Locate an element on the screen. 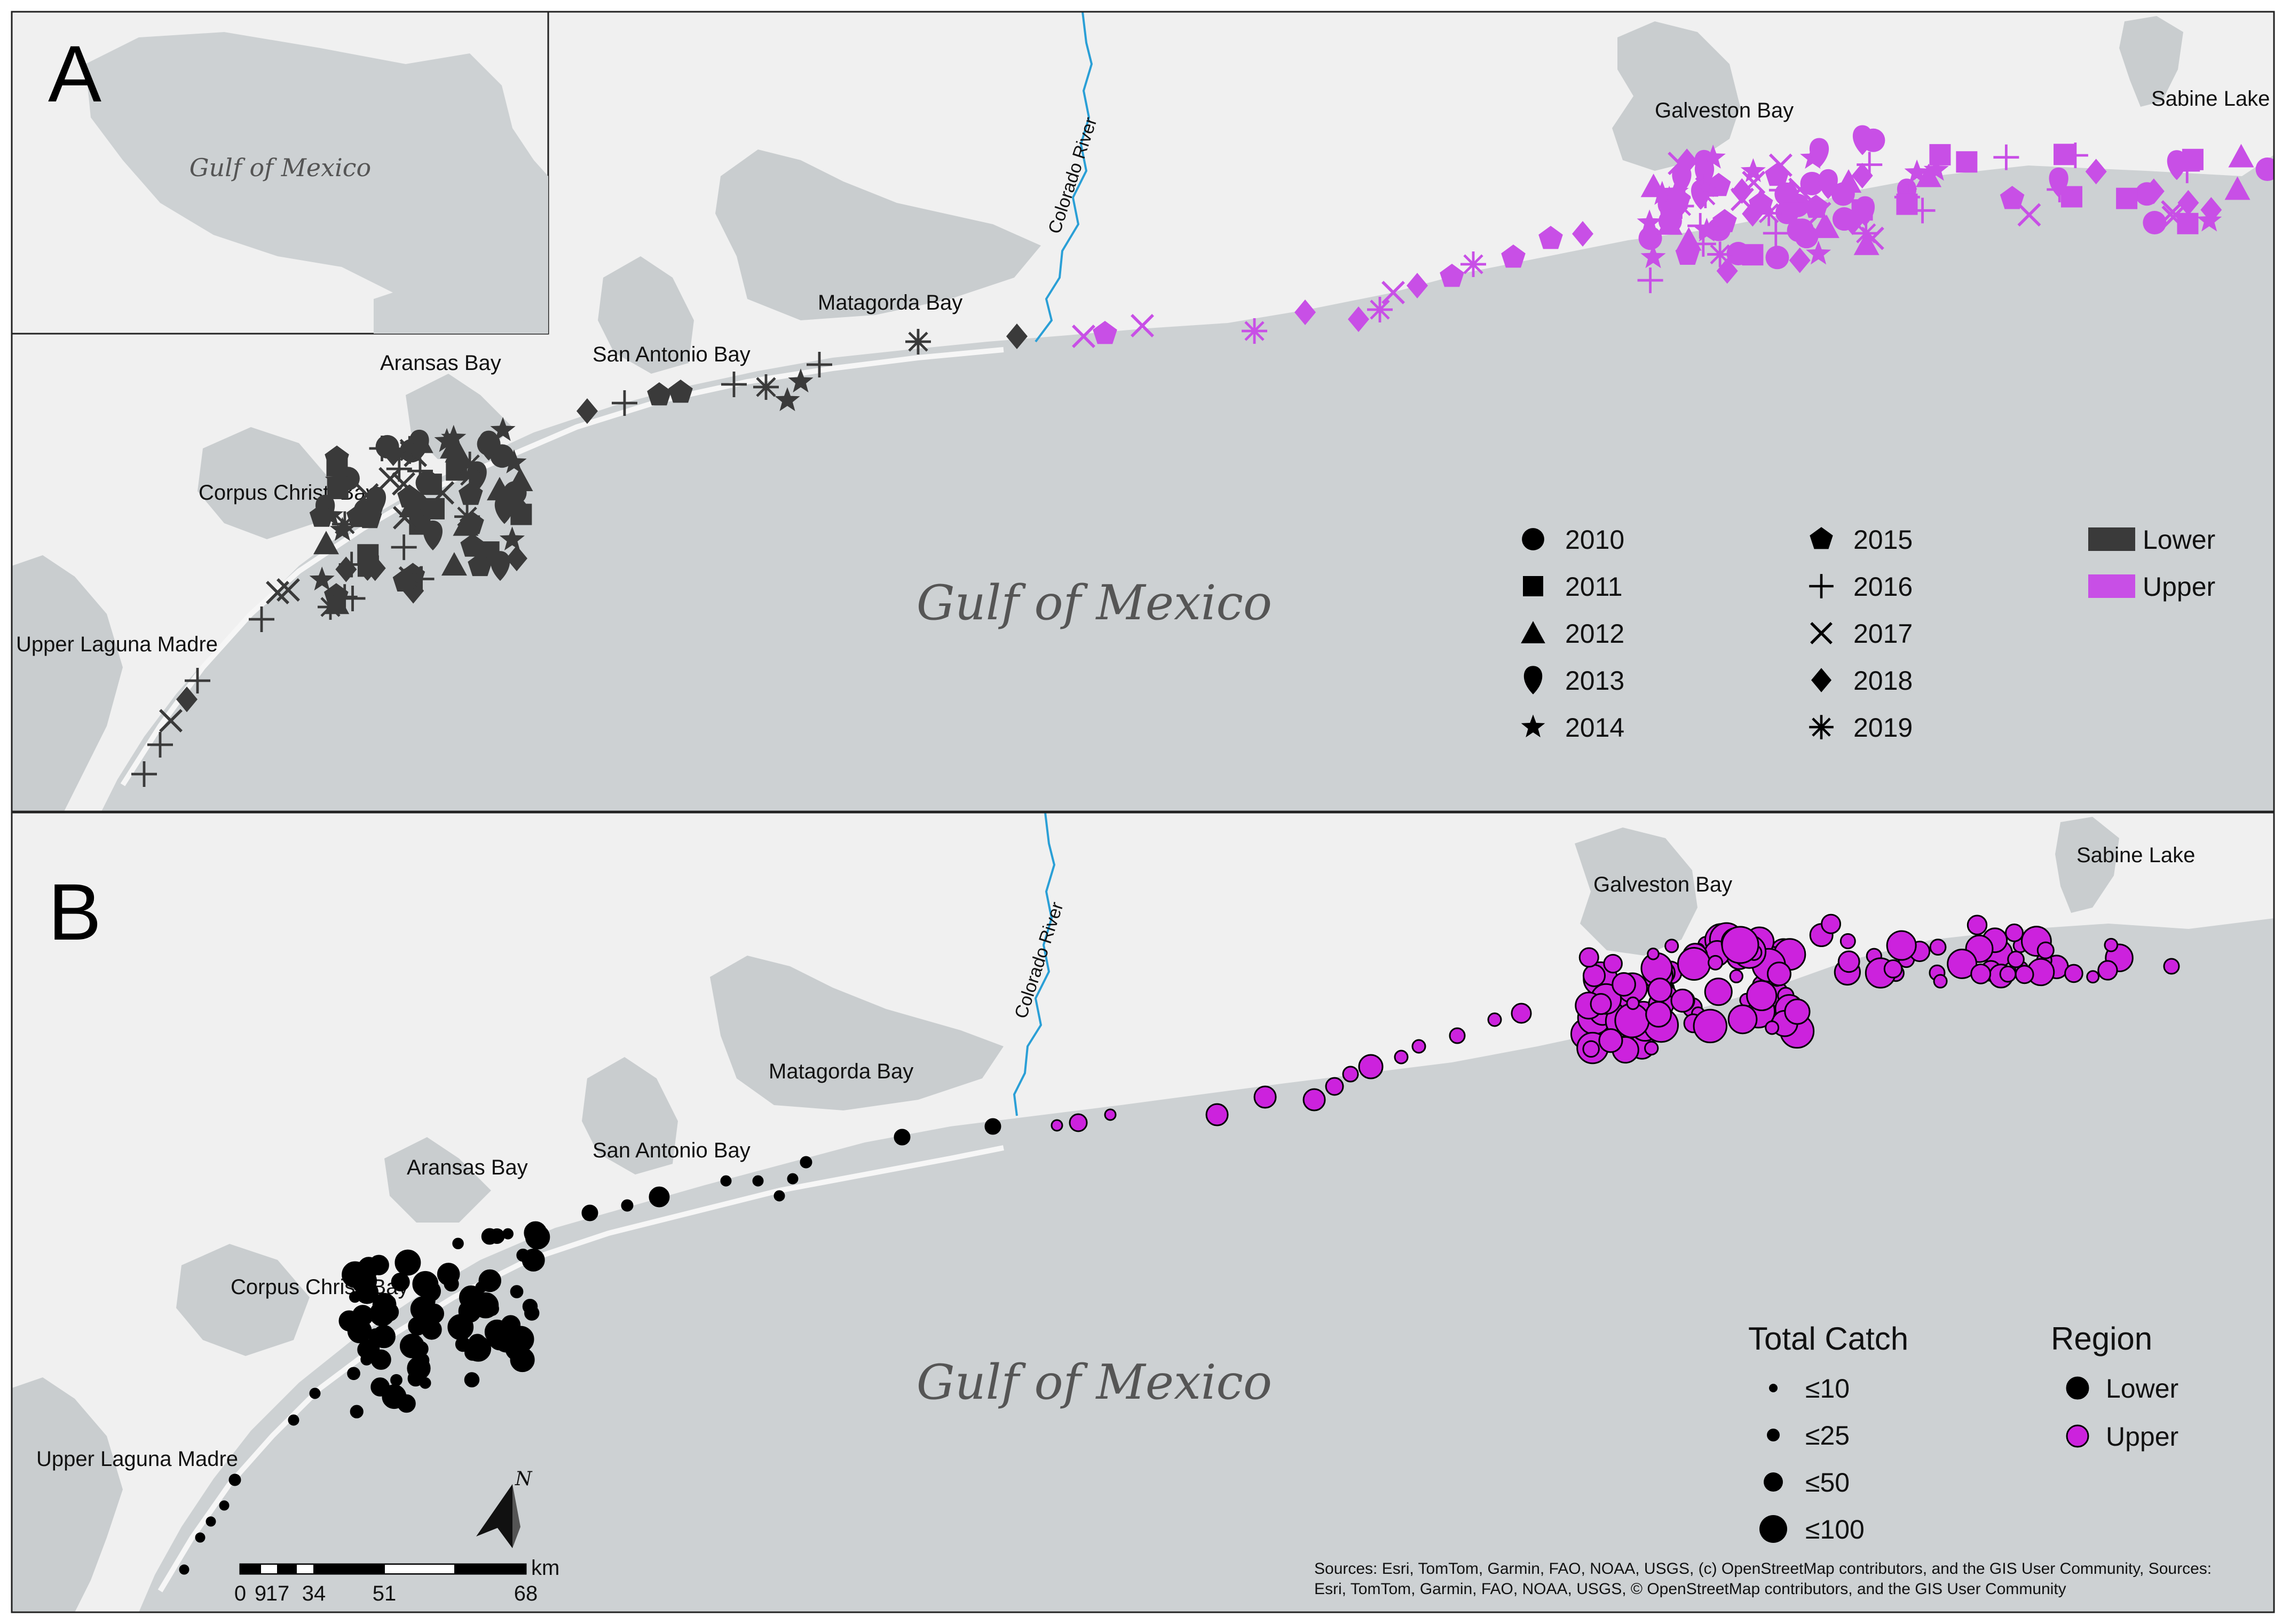 The image size is (2282, 1624). corpus-christi-bay-a is located at coordinates (264, 483).